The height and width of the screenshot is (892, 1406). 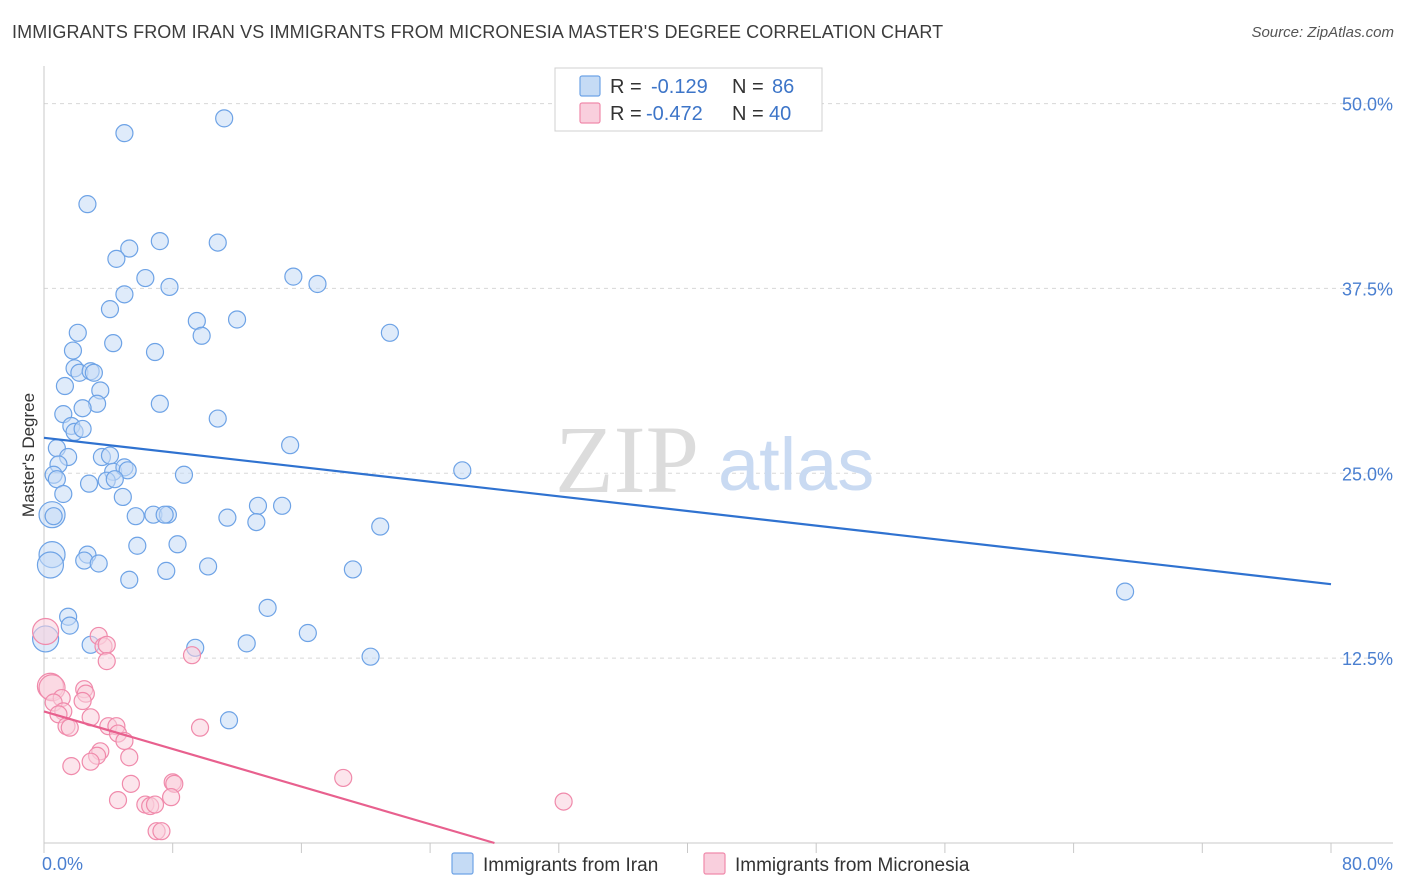 What do you see at coordinates (1367, 289) in the screenshot?
I see `y-tick-label-2: 37.5%` at bounding box center [1367, 289].